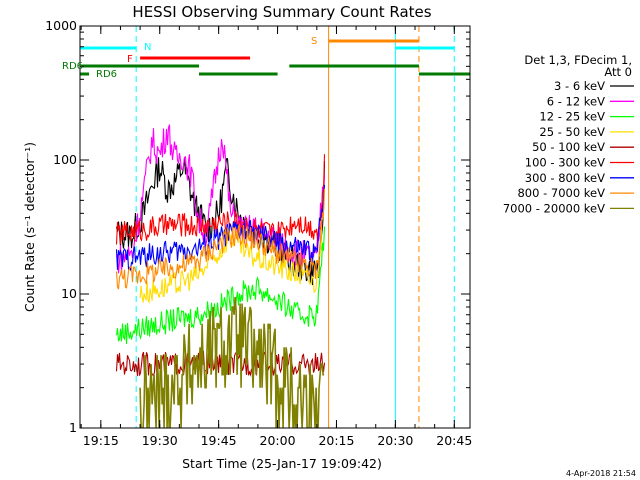 The width and height of the screenshot is (640, 480). What do you see at coordinates (336, 440) in the screenshot?
I see `x-tick-label: 20:15` at bounding box center [336, 440].